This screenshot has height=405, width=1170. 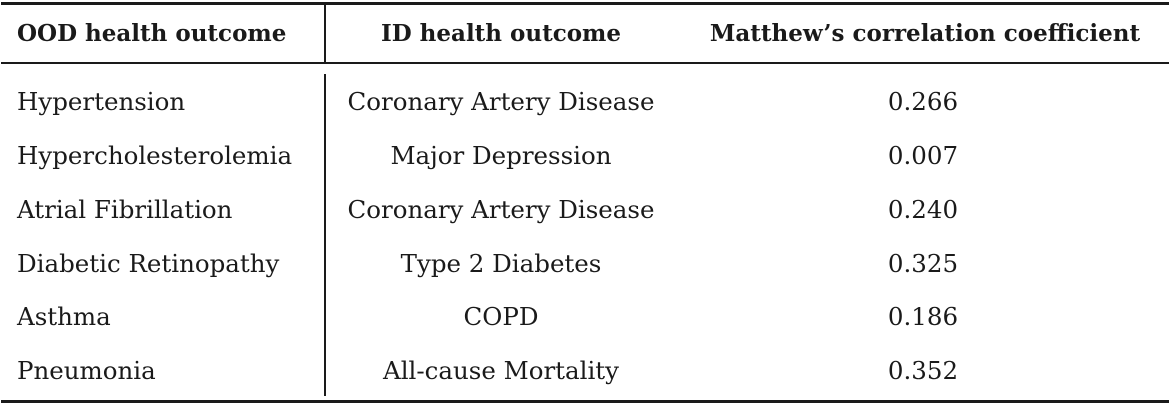 I want to click on cell-mcc: 0.325, so click(x=923, y=263).